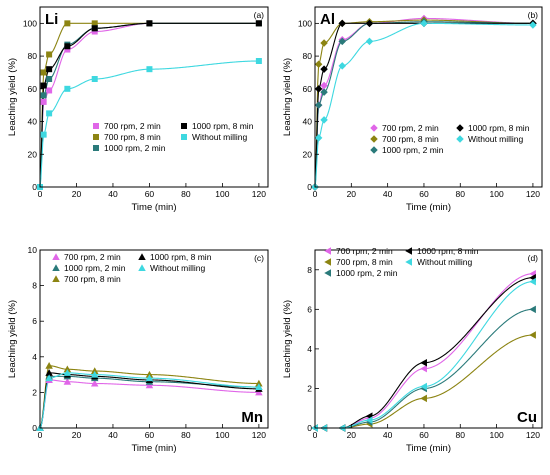 Image resolution: width=550 pixels, height=475 pixels. What do you see at coordinates (34, 187) in the screenshot?
I see `y-tick-label: 0` at bounding box center [34, 187].